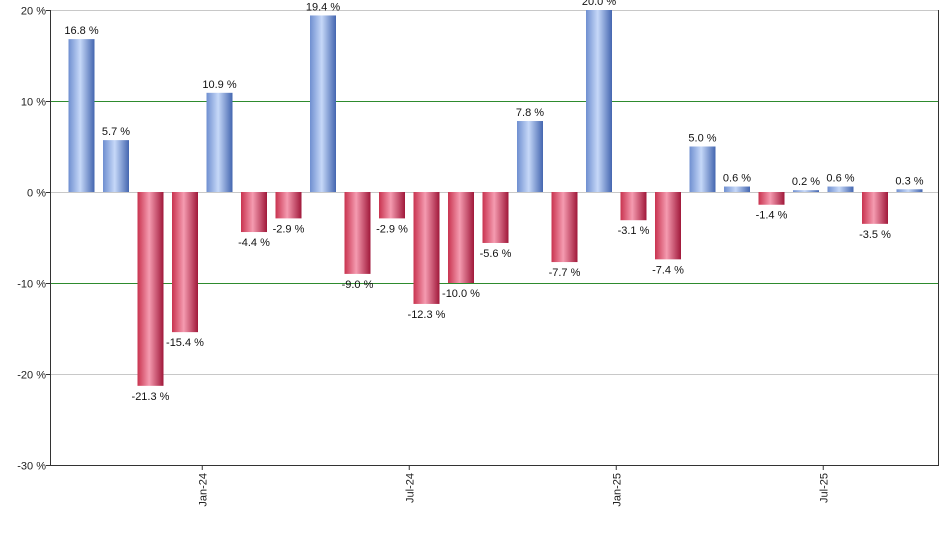 The height and width of the screenshot is (550, 940). I want to click on data-label-6: -2.9 %, so click(289, 229).